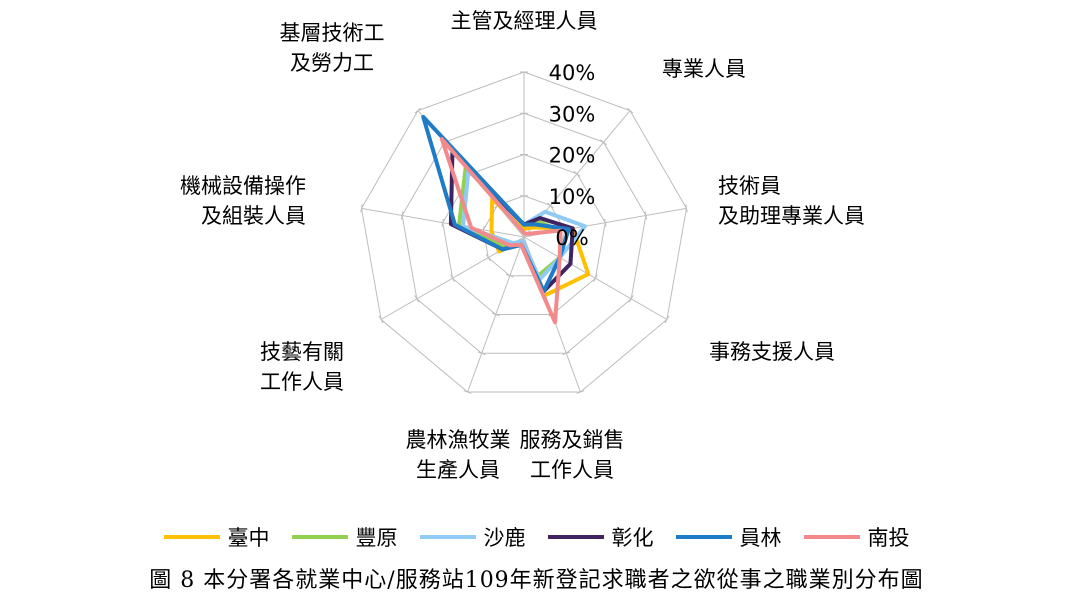  What do you see at coordinates (302, 352) in the screenshot?
I see `category-label-line: 技藝有關` at bounding box center [302, 352].